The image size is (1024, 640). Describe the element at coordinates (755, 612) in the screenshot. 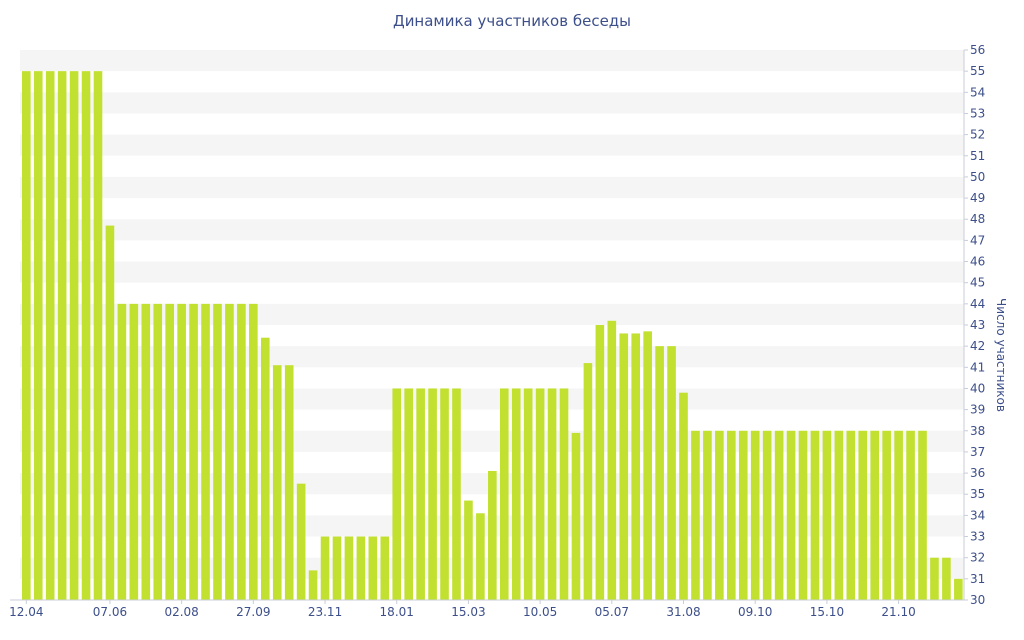

I see `x-tick-label: 09.10` at that location.